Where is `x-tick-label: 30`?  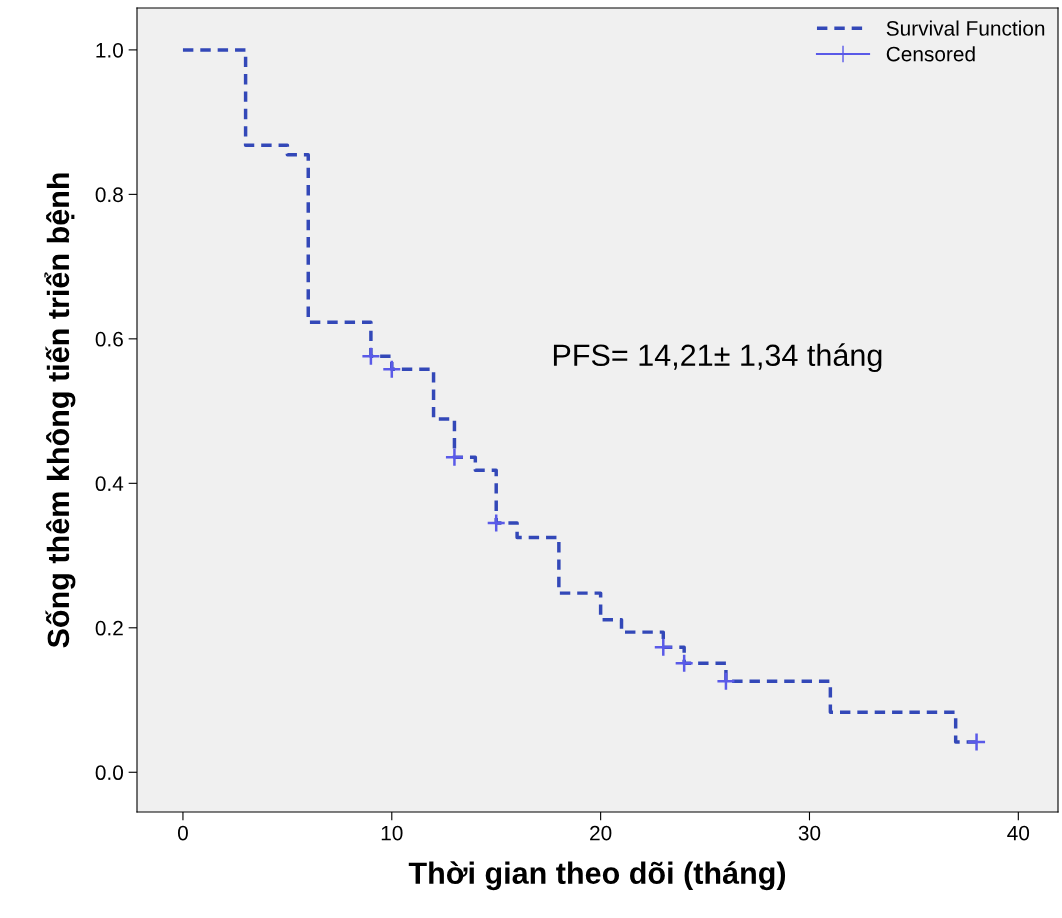 x-tick-label: 30 is located at coordinates (809, 833).